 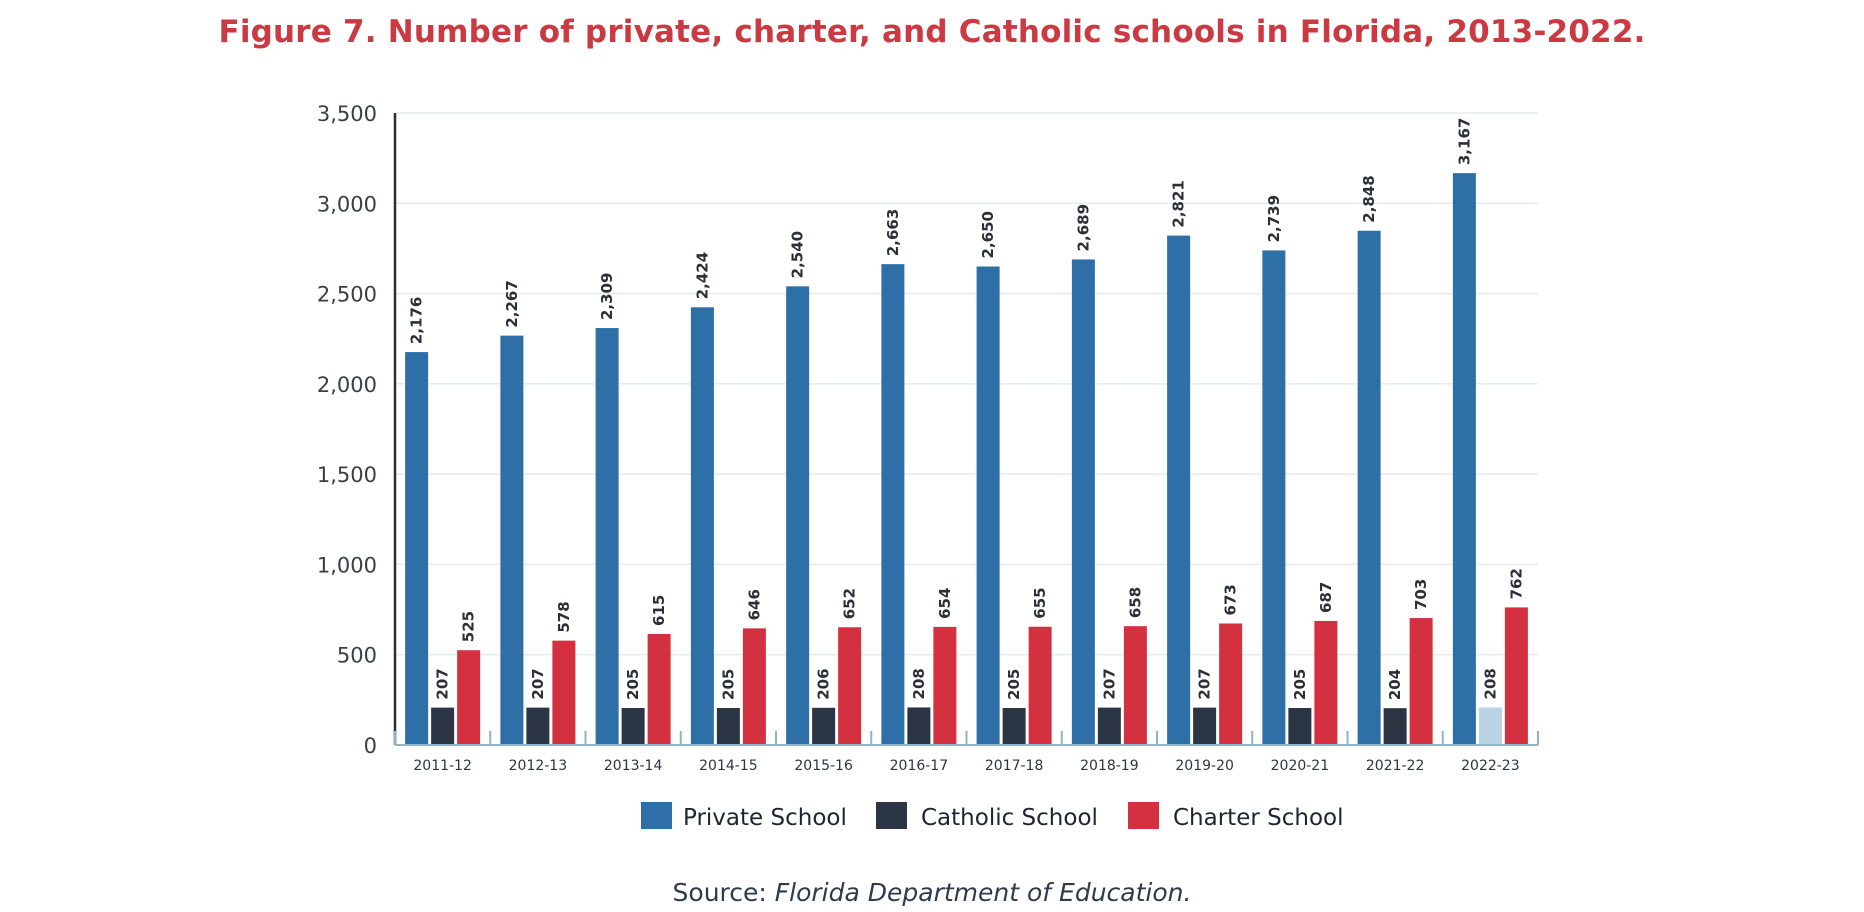 I want to click on data-label: 646, so click(x=754, y=604).